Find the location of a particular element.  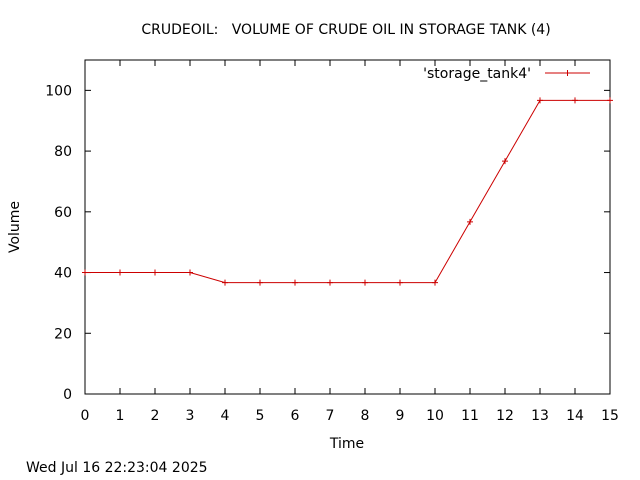

legend: 'storage_tank4' is located at coordinates (506, 74).